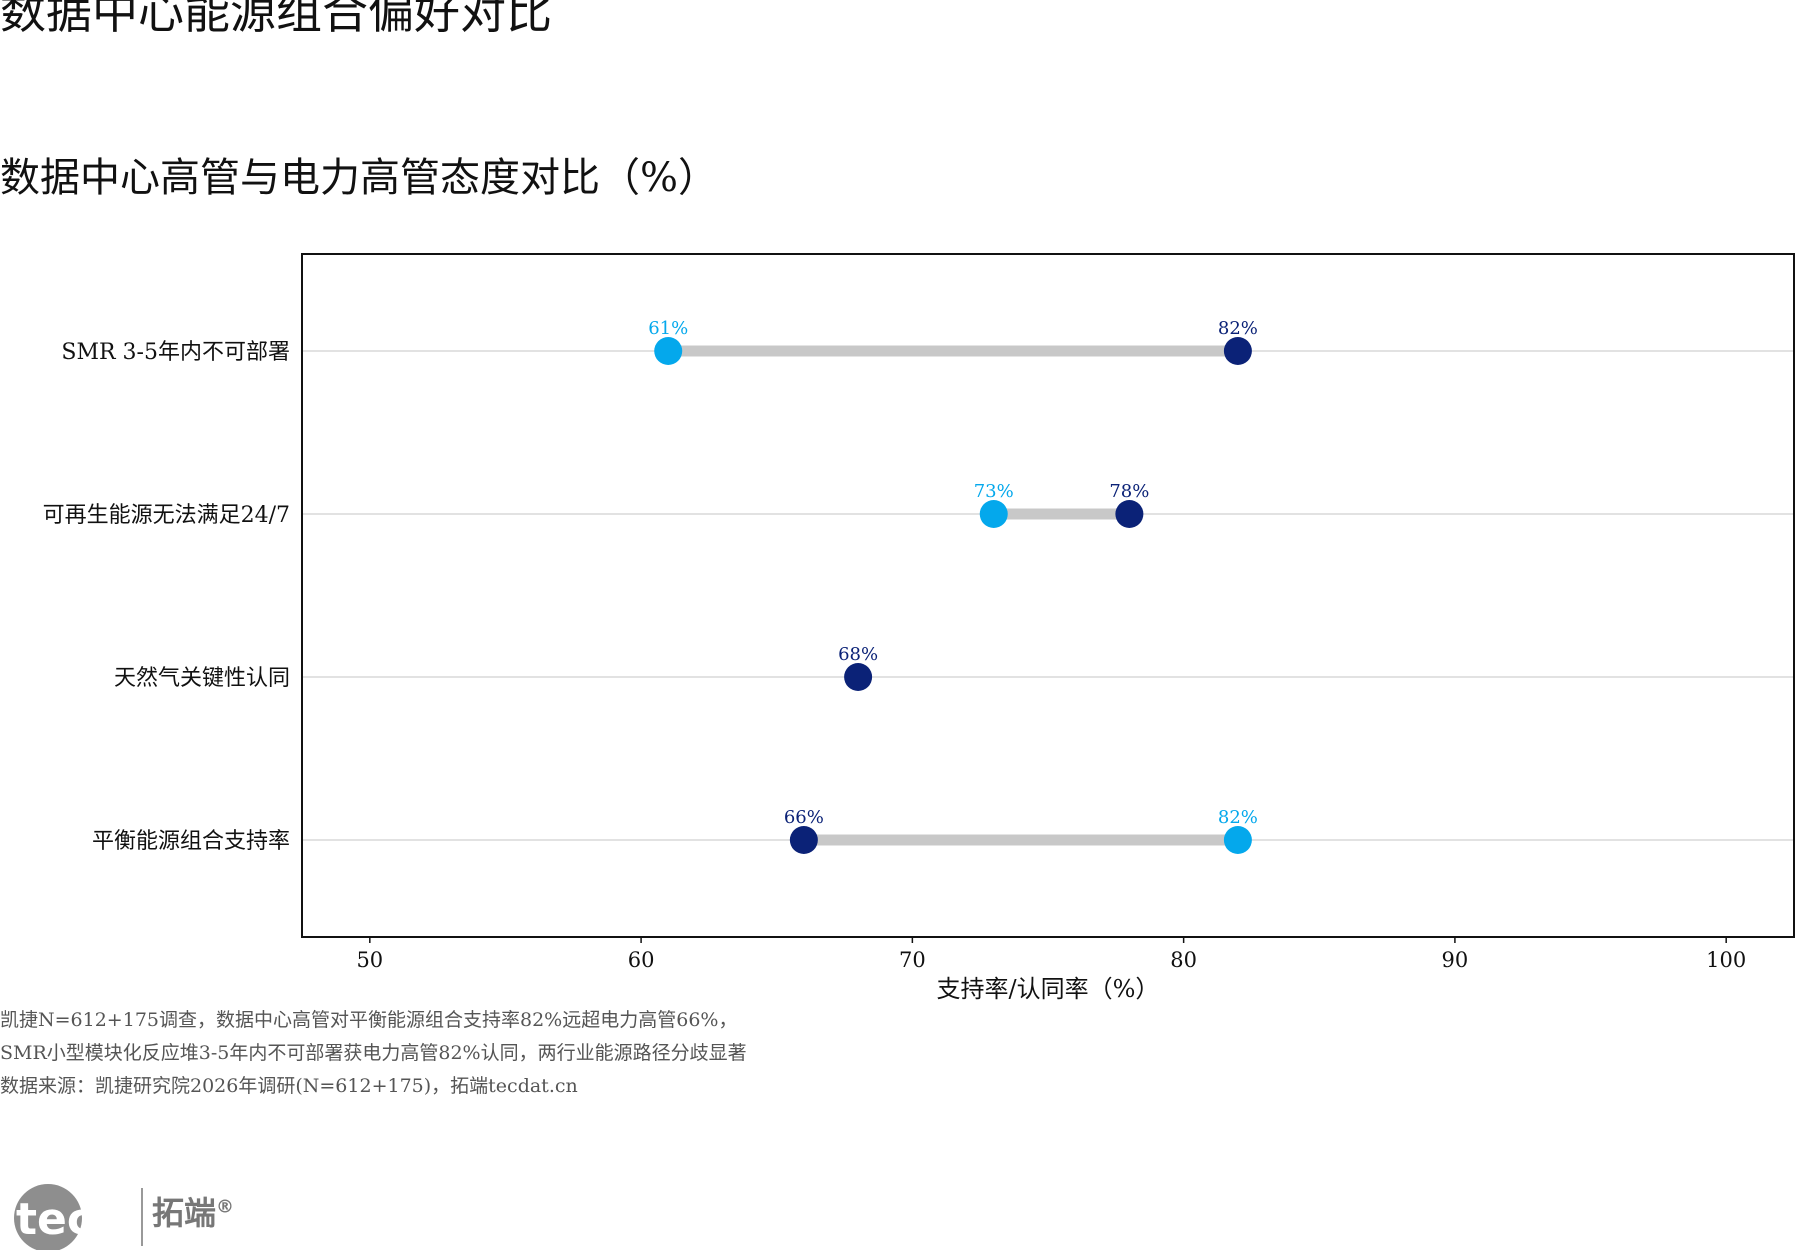  What do you see at coordinates (191, 841) in the screenshot?
I see `category-label: 平衡能源组合支持率` at bounding box center [191, 841].